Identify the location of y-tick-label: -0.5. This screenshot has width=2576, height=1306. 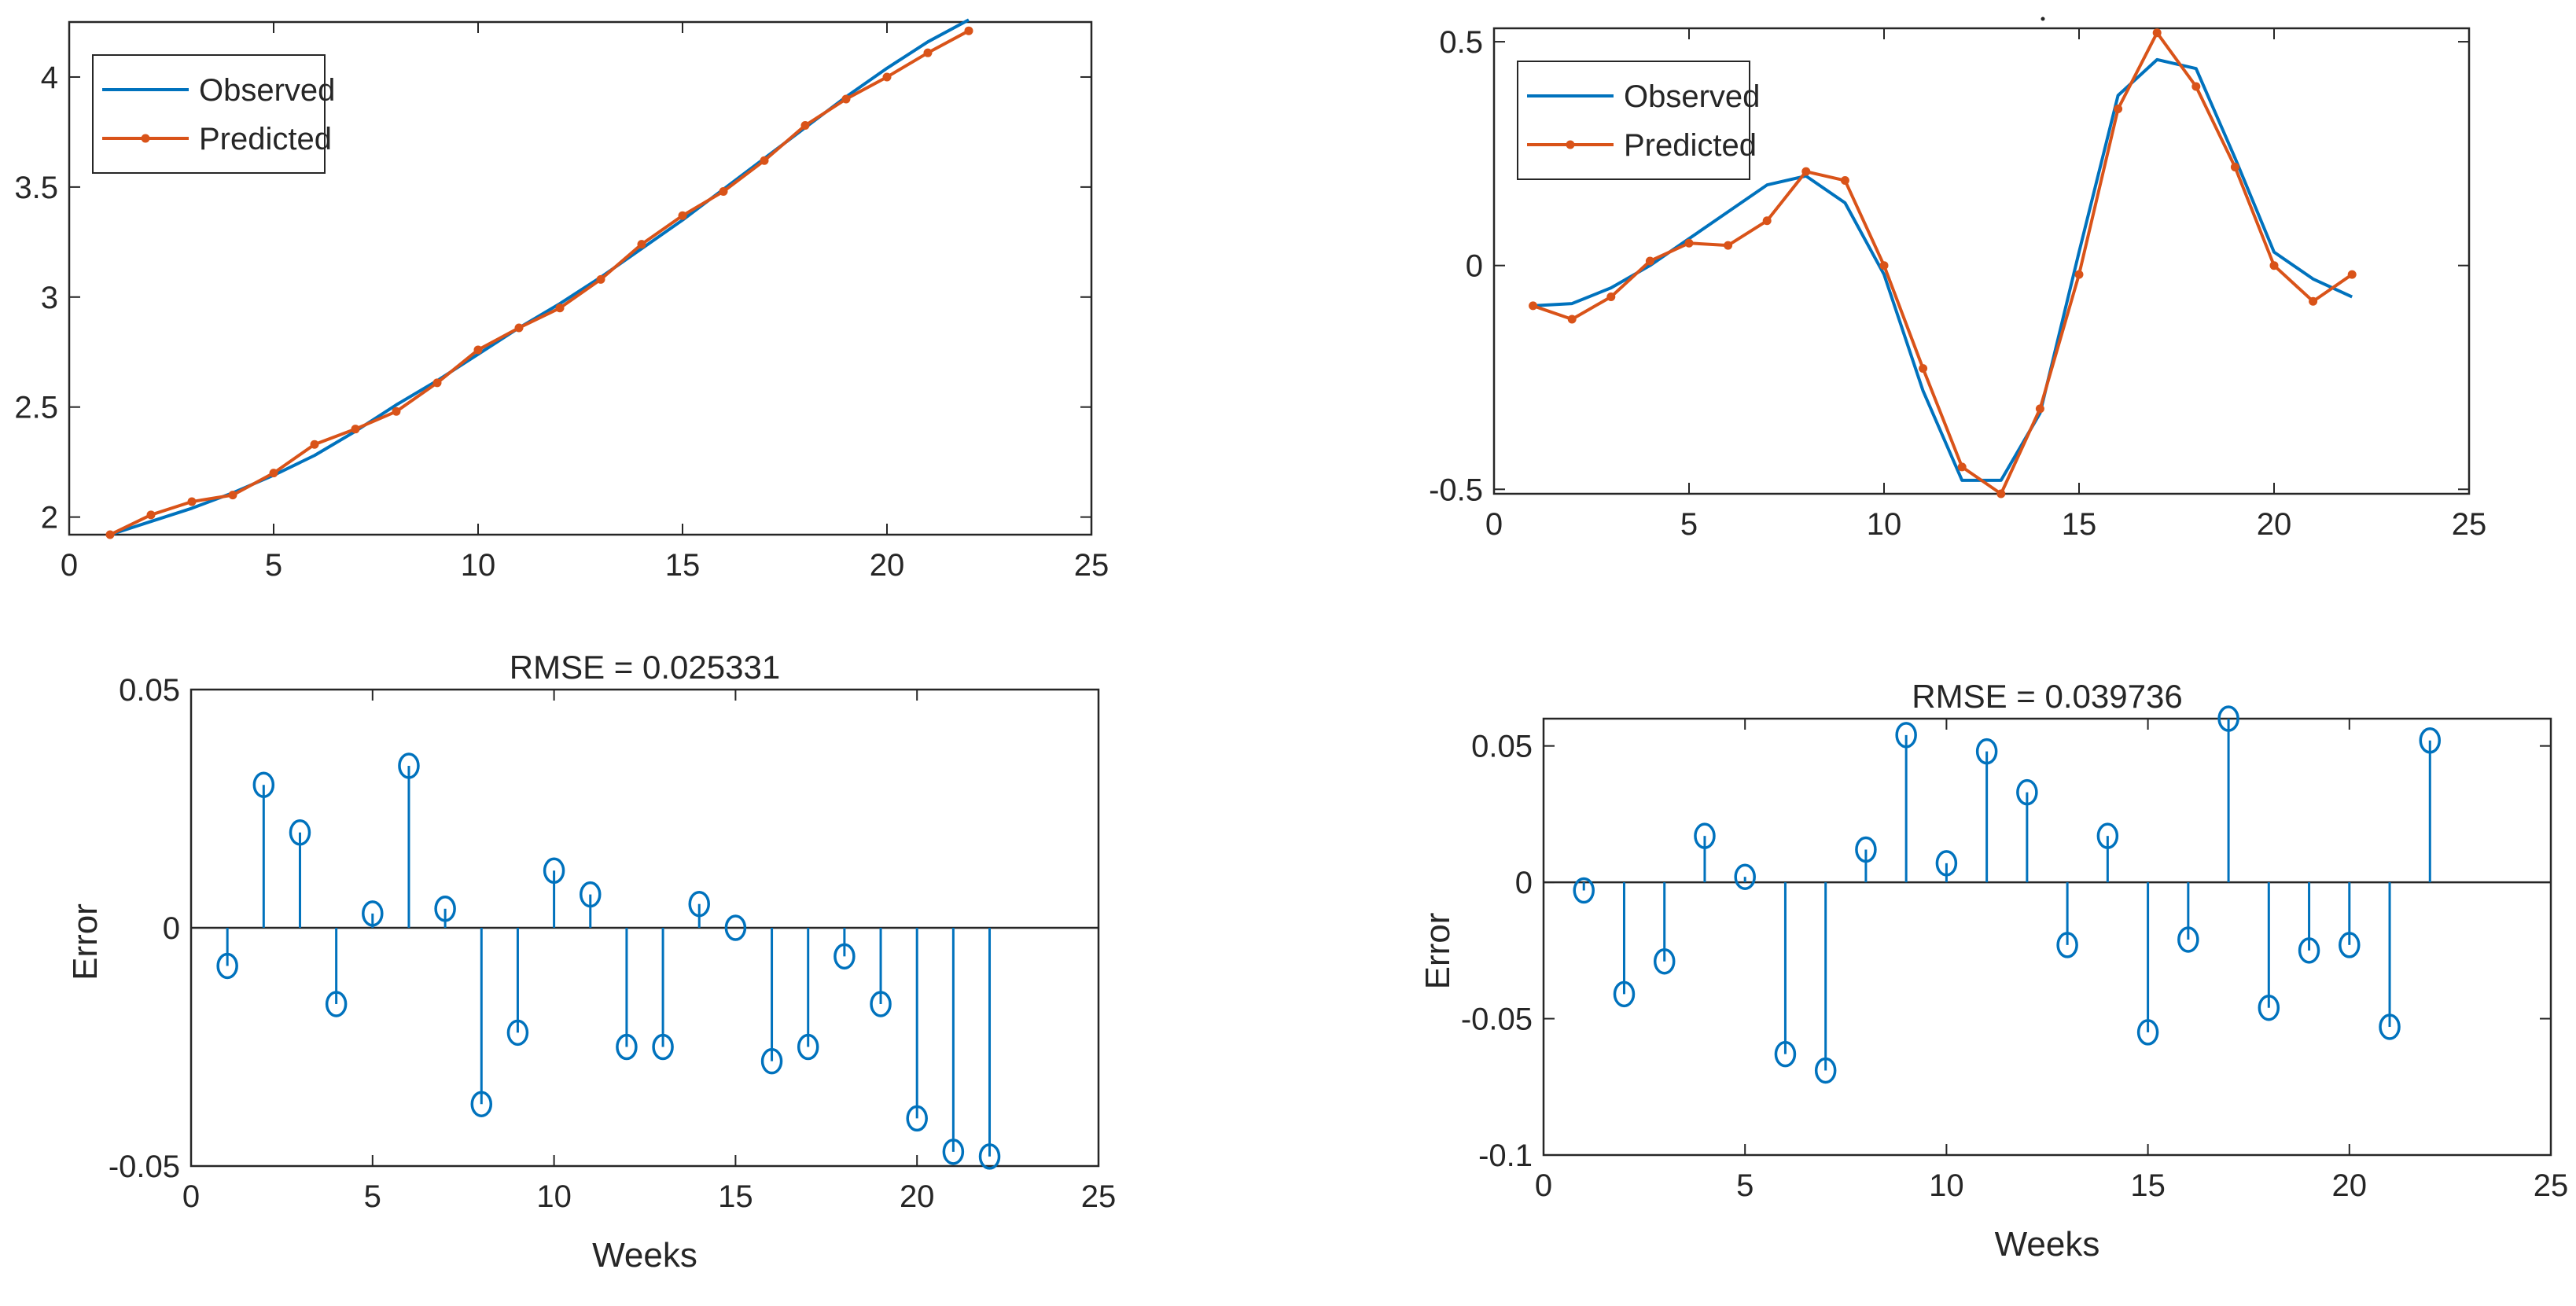
(1456, 490).